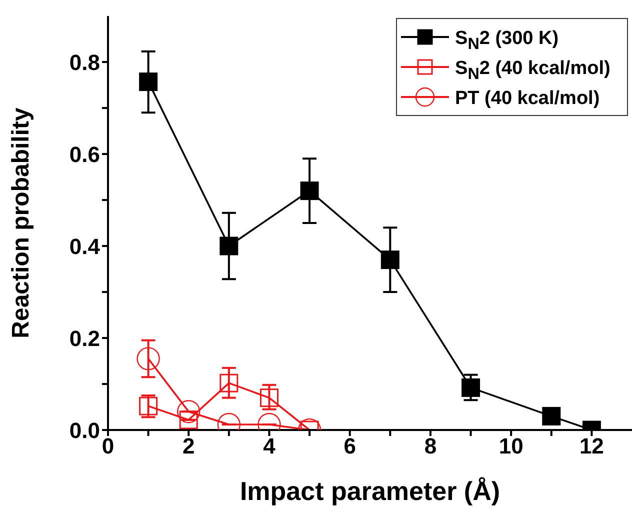 This screenshot has height=514, width=632. I want to click on x-tick-label: 2, so click(188, 446).